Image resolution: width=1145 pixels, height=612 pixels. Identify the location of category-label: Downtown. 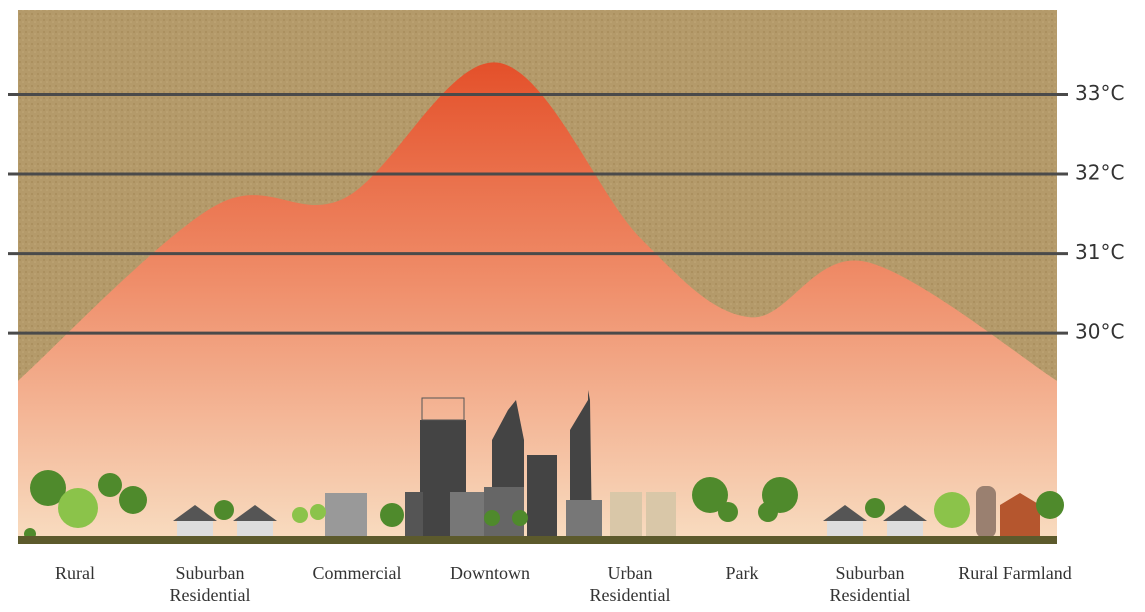
(490, 573).